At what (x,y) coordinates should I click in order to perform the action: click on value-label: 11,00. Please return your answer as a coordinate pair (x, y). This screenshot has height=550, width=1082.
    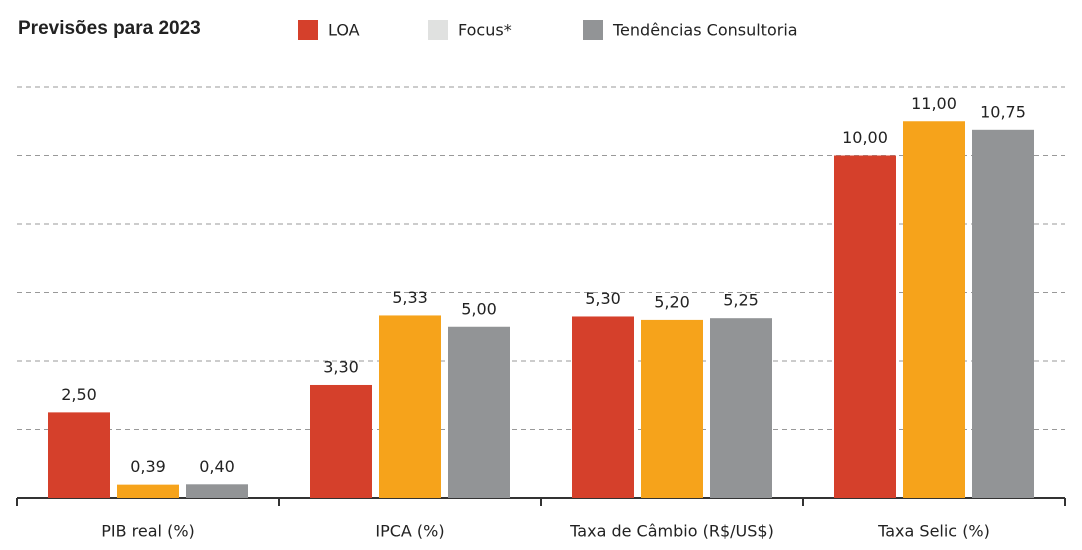
    Looking at the image, I should click on (934, 103).